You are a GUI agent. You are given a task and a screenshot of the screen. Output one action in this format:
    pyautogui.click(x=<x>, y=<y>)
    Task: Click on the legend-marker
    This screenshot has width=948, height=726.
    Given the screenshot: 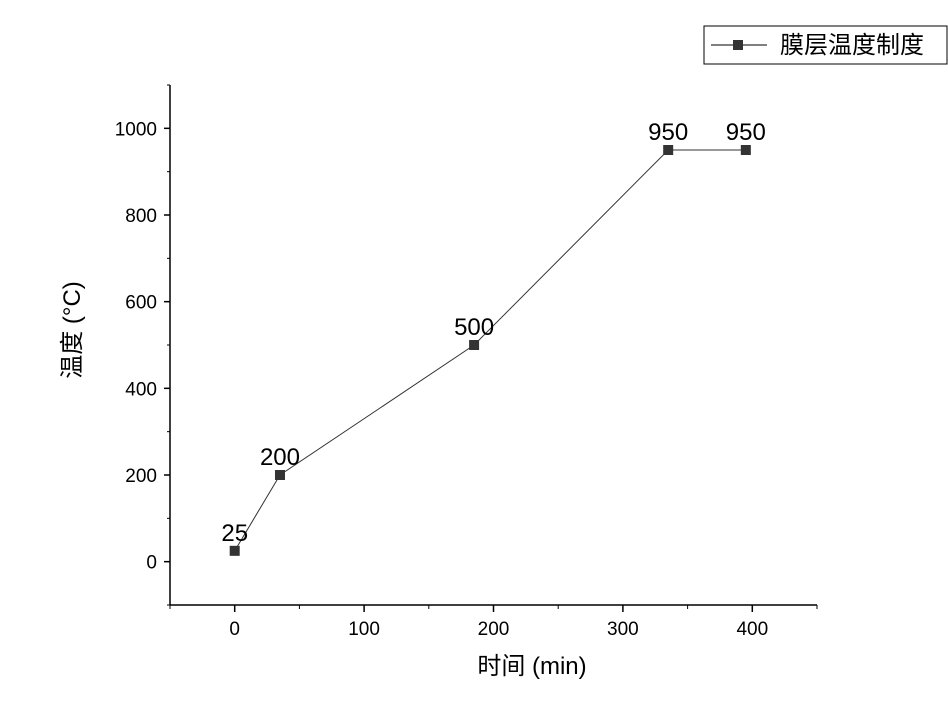 What is the action you would take?
    pyautogui.click(x=738, y=45)
    